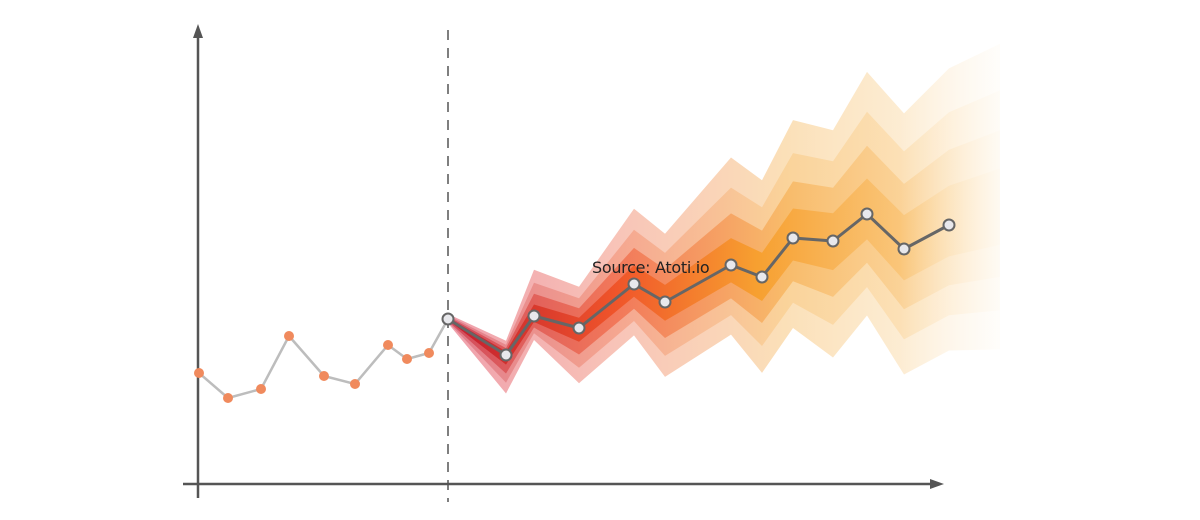 Image resolution: width=1200 pixels, height=520 pixels. What do you see at coordinates (965, 260) in the screenshot?
I see `fade-overlay` at bounding box center [965, 260].